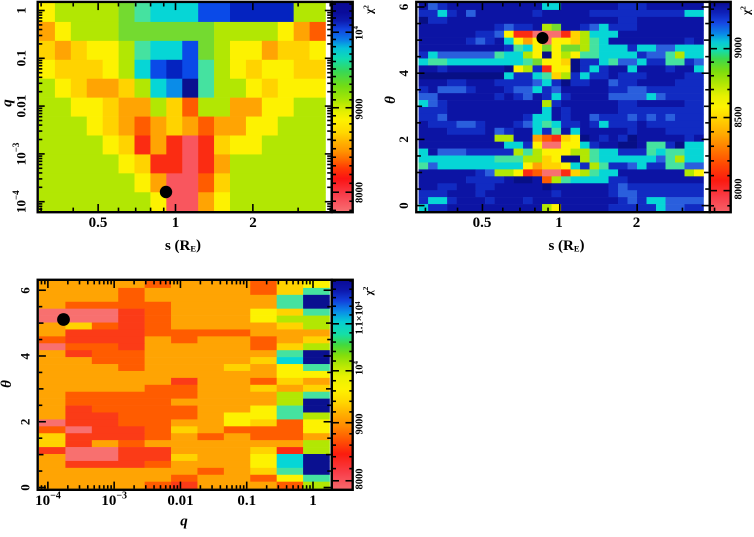 This screenshot has width=754, height=537. What do you see at coordinates (360, 318) in the screenshot?
I see `svg-text: 1.1×104` at bounding box center [360, 318].